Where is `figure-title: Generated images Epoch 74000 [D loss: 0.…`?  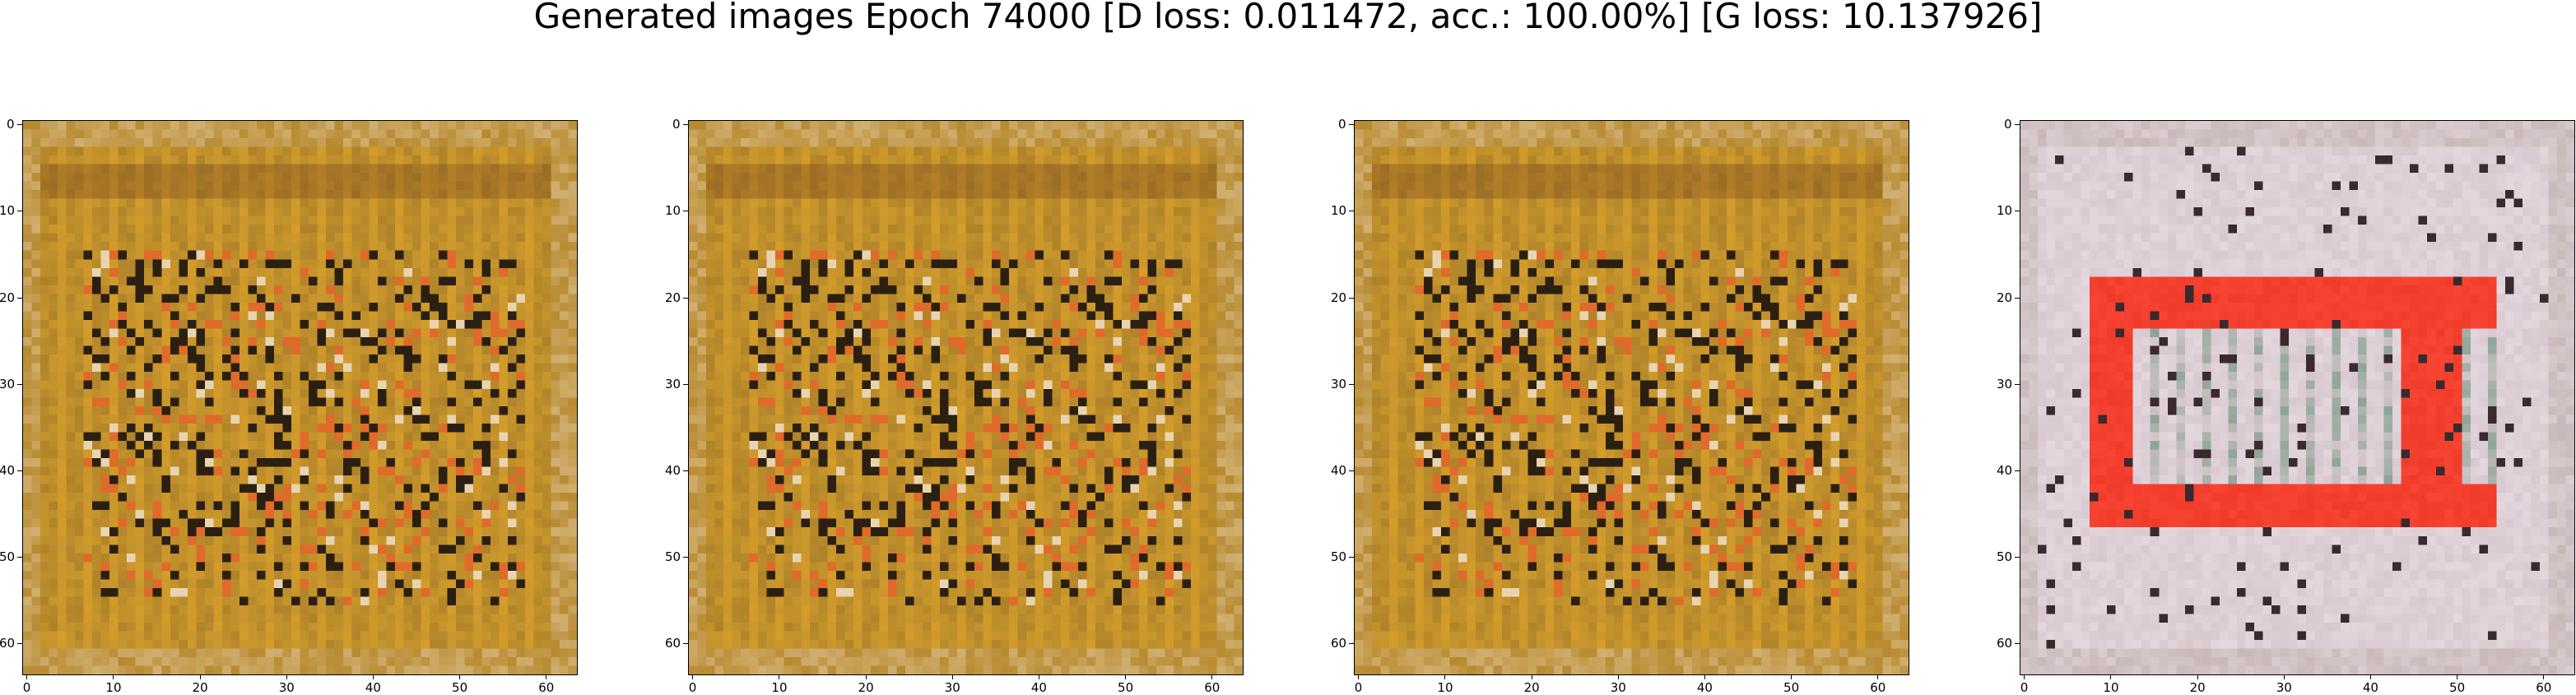
figure-title: Generated images Epoch 74000 [D loss: 0.… is located at coordinates (1288, 18).